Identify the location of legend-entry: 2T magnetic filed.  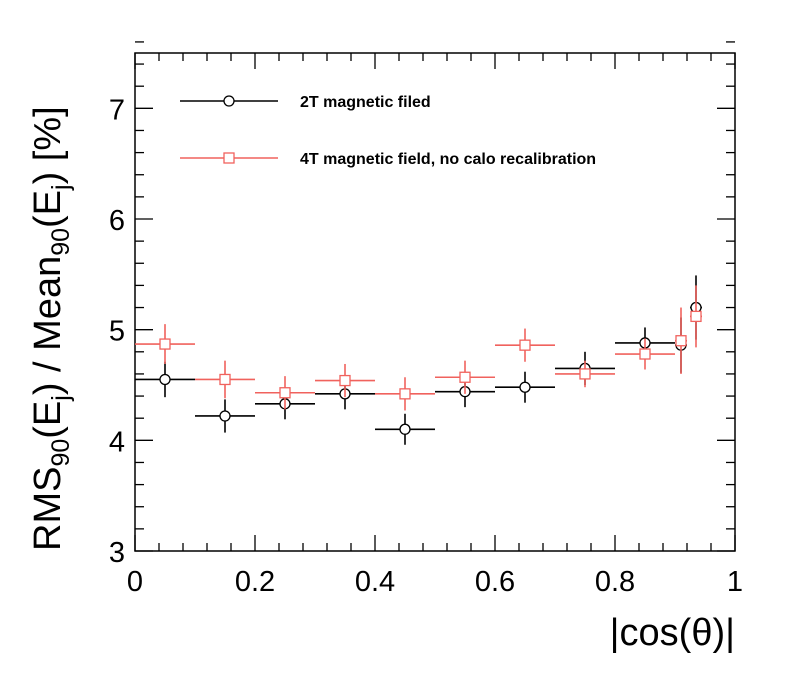
(305, 102).